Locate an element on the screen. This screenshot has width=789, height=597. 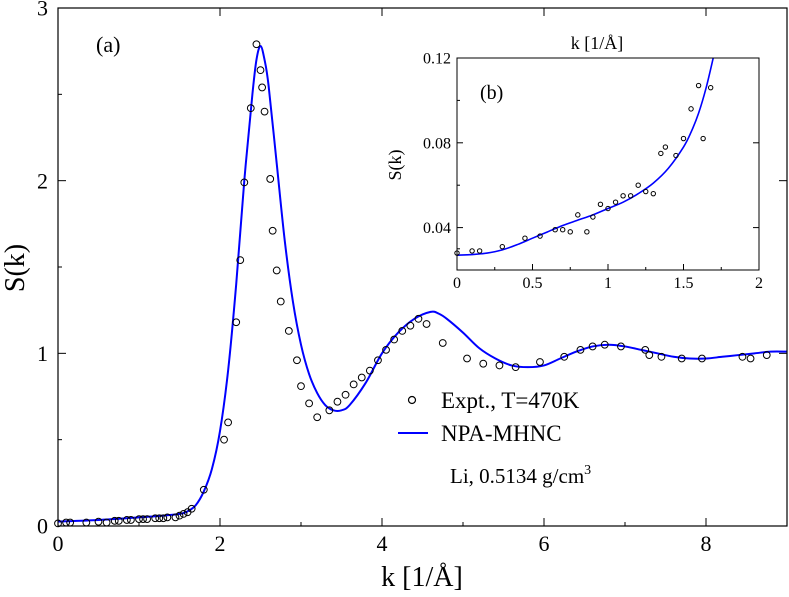
inset-background is located at coordinates (608, 164).